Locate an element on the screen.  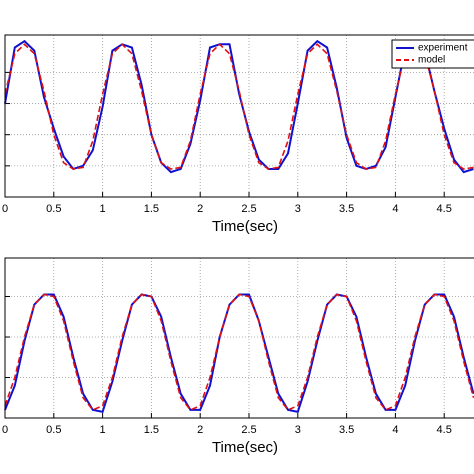
legend-label: experiment is located at coordinates (443, 48).